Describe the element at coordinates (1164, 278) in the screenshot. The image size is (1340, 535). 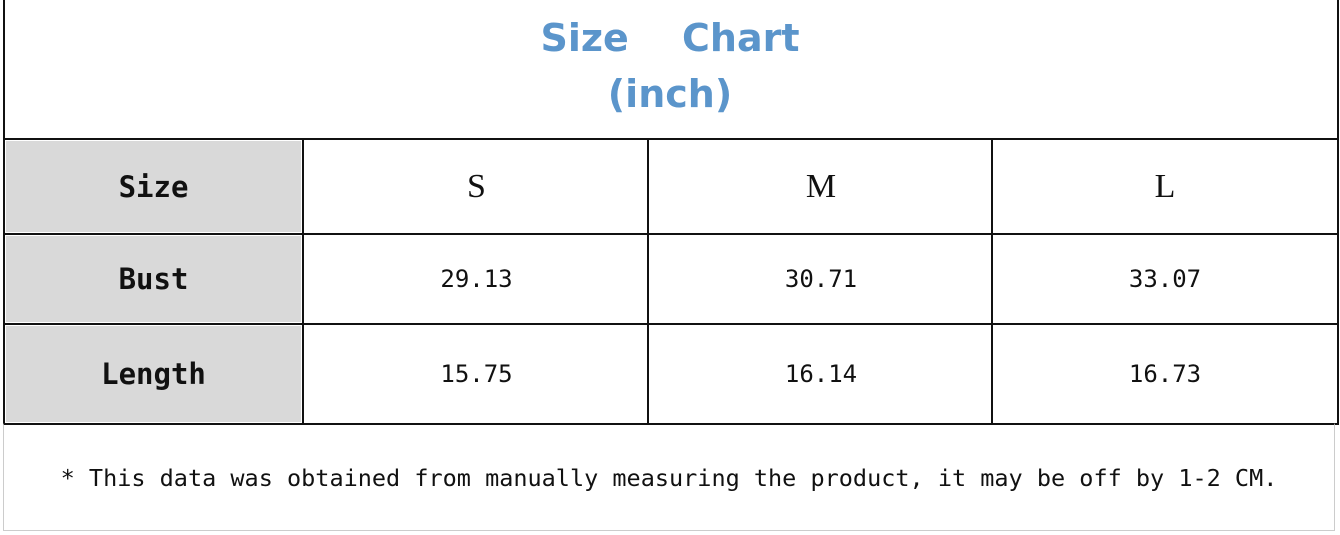
I see `table-cell: 33.07` at that location.